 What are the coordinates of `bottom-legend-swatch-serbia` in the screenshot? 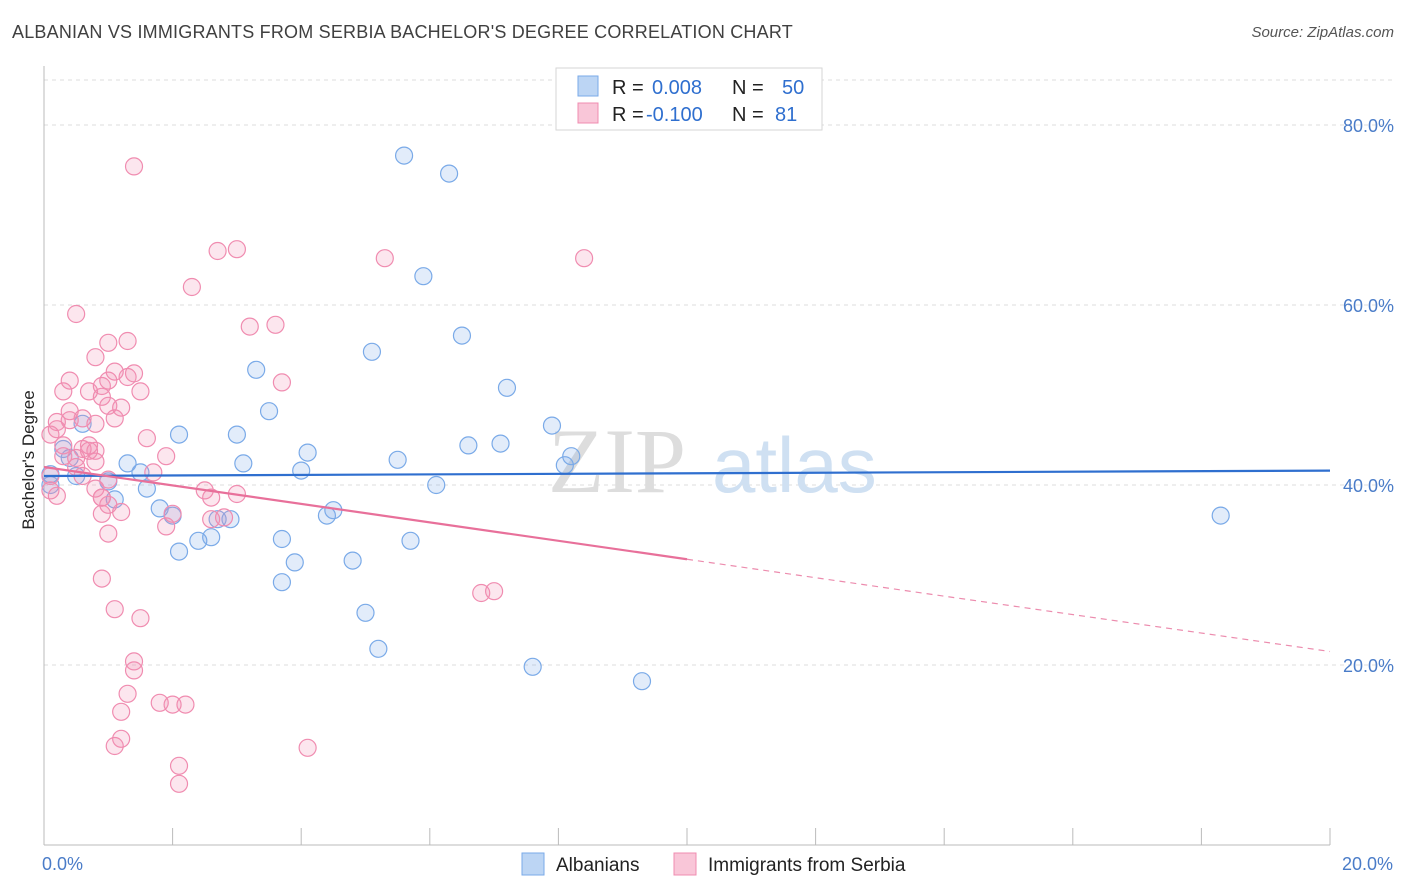 It's located at (685, 864).